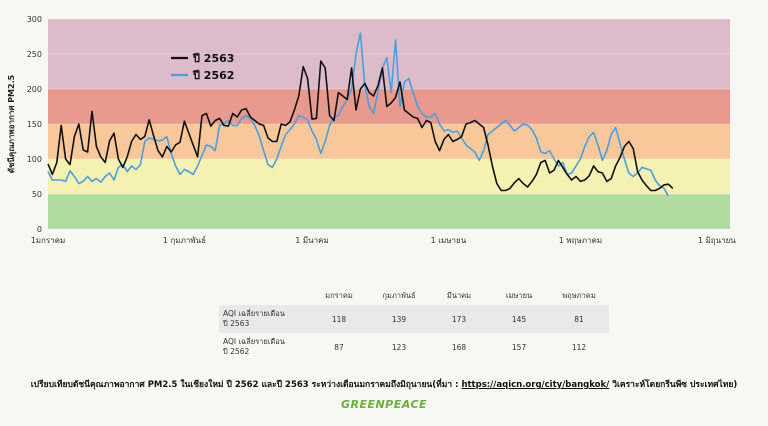  What do you see at coordinates (339, 295) in the screenshot?
I see `col-header: มกราคม` at bounding box center [339, 295].